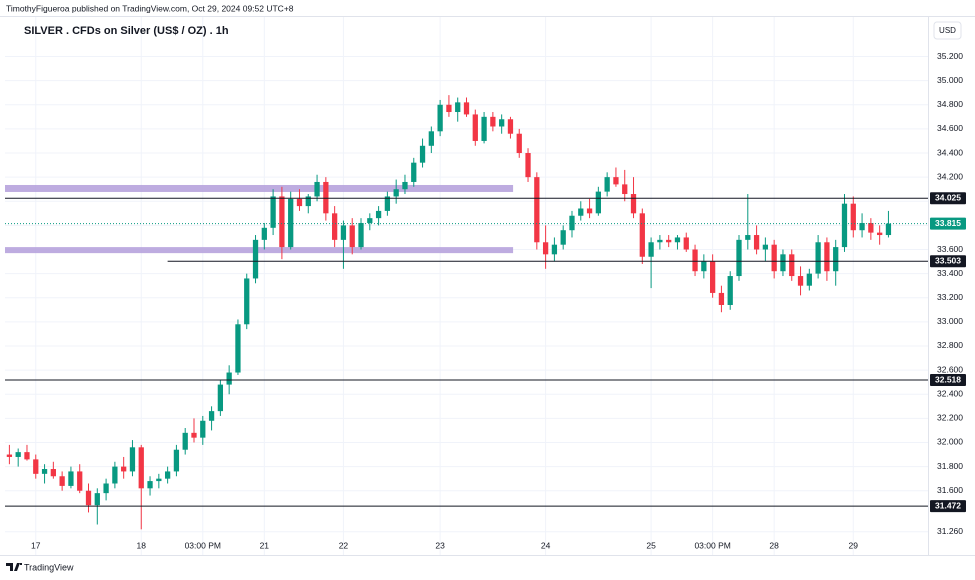  What do you see at coordinates (774, 545) in the screenshot?
I see `x-tick-label: 28` at bounding box center [774, 545].